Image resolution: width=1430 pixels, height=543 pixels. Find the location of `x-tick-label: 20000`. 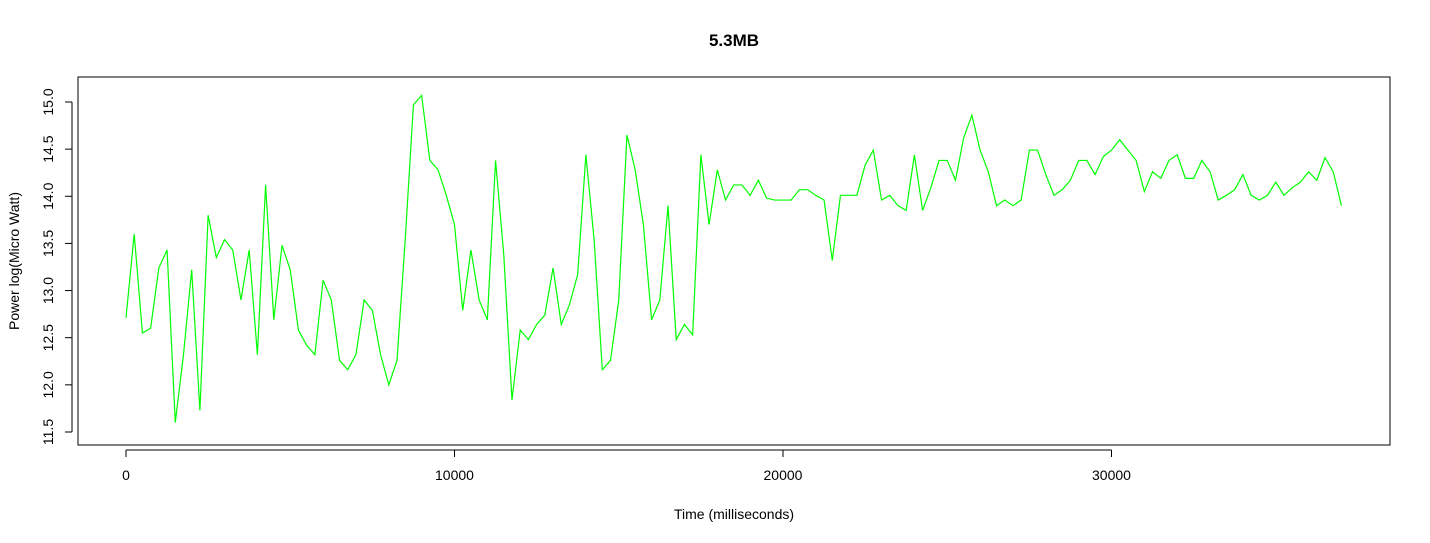

x-tick-label: 20000 is located at coordinates (783, 475).